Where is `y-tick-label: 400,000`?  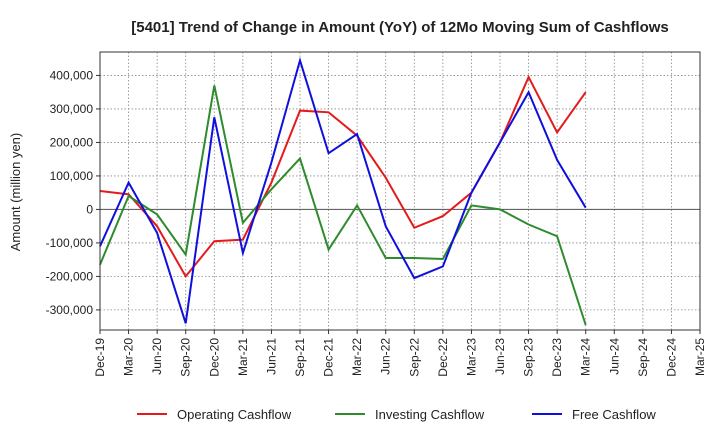
y-tick-label: 400,000 is located at coordinates (72, 75).